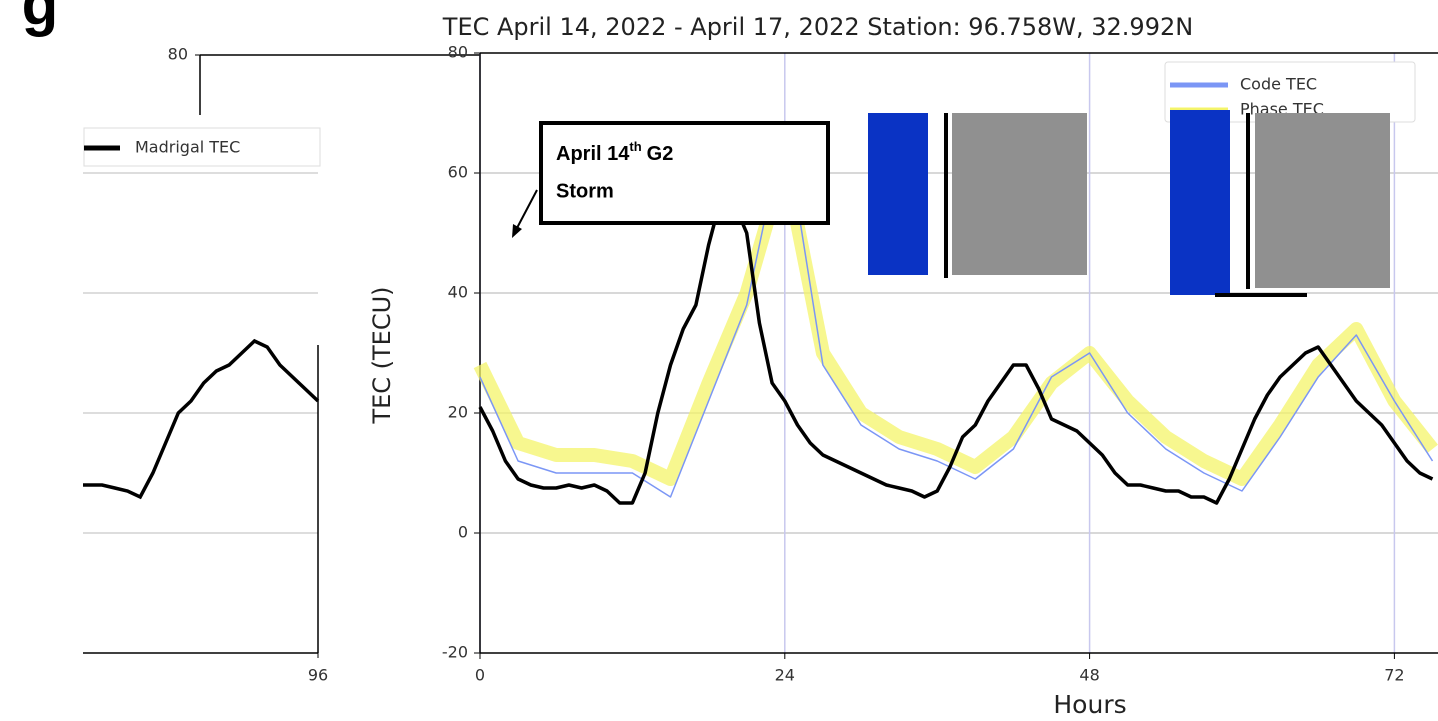 This screenshot has width=1438, height=721. Describe the element at coordinates (458, 412) in the screenshot. I see `y-tick-label: 20` at that location.